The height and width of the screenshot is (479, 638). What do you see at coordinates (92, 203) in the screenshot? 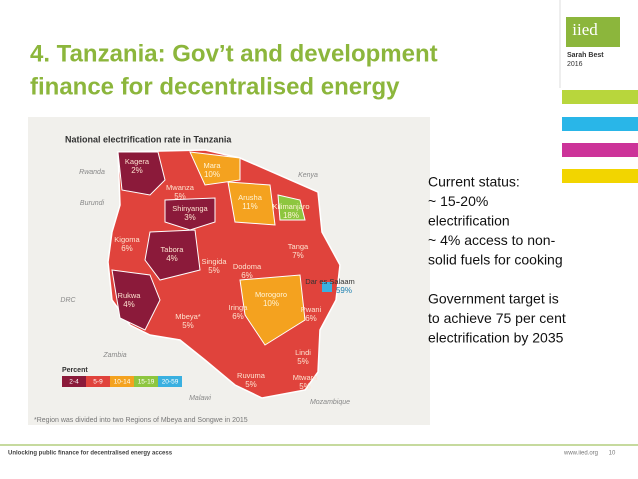
I see `country-label: Burundi` at bounding box center [92, 203].